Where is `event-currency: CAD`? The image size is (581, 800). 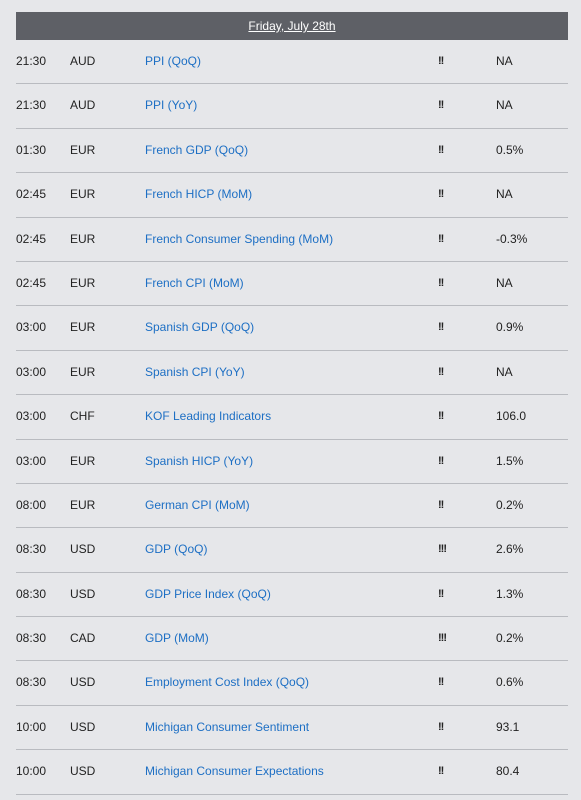
event-currency: CAD is located at coordinates (83, 638).